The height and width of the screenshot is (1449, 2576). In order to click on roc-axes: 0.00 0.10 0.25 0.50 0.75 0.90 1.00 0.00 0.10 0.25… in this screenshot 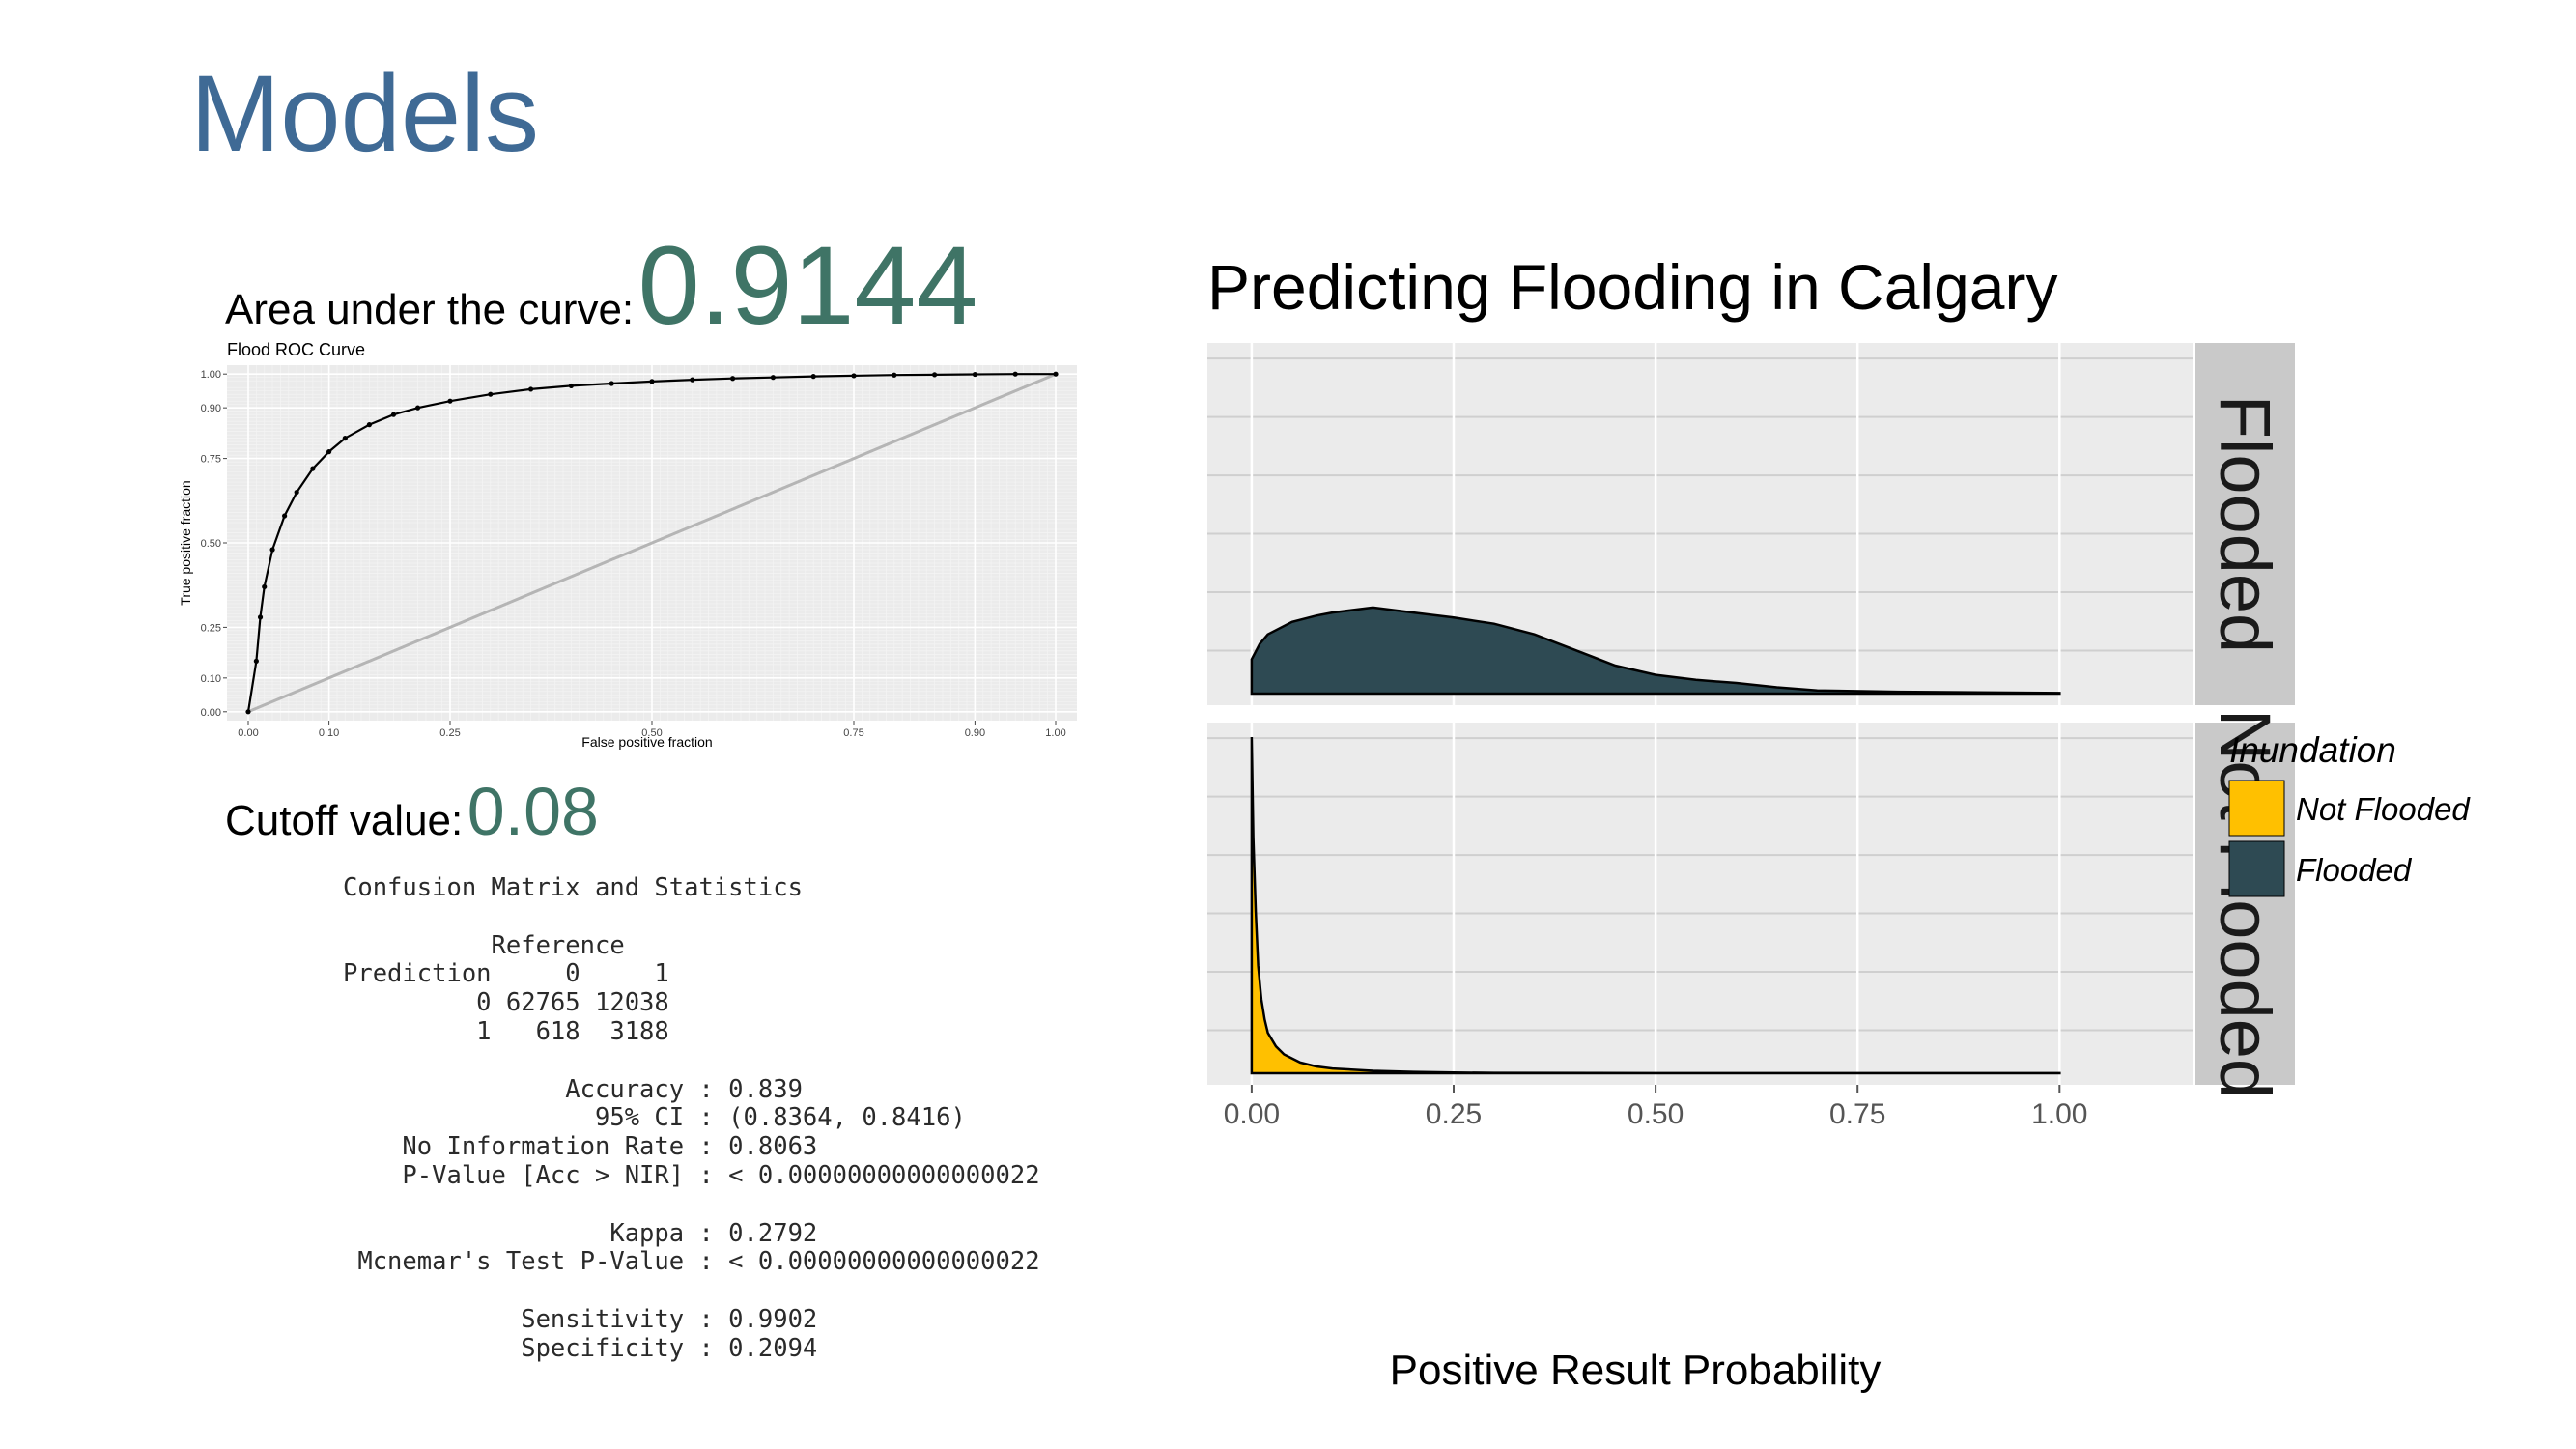, I will do `click(633, 554)`.